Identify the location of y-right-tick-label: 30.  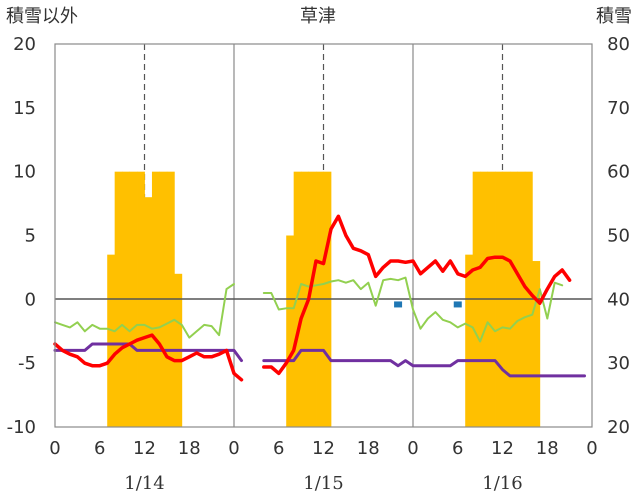
(618, 363).